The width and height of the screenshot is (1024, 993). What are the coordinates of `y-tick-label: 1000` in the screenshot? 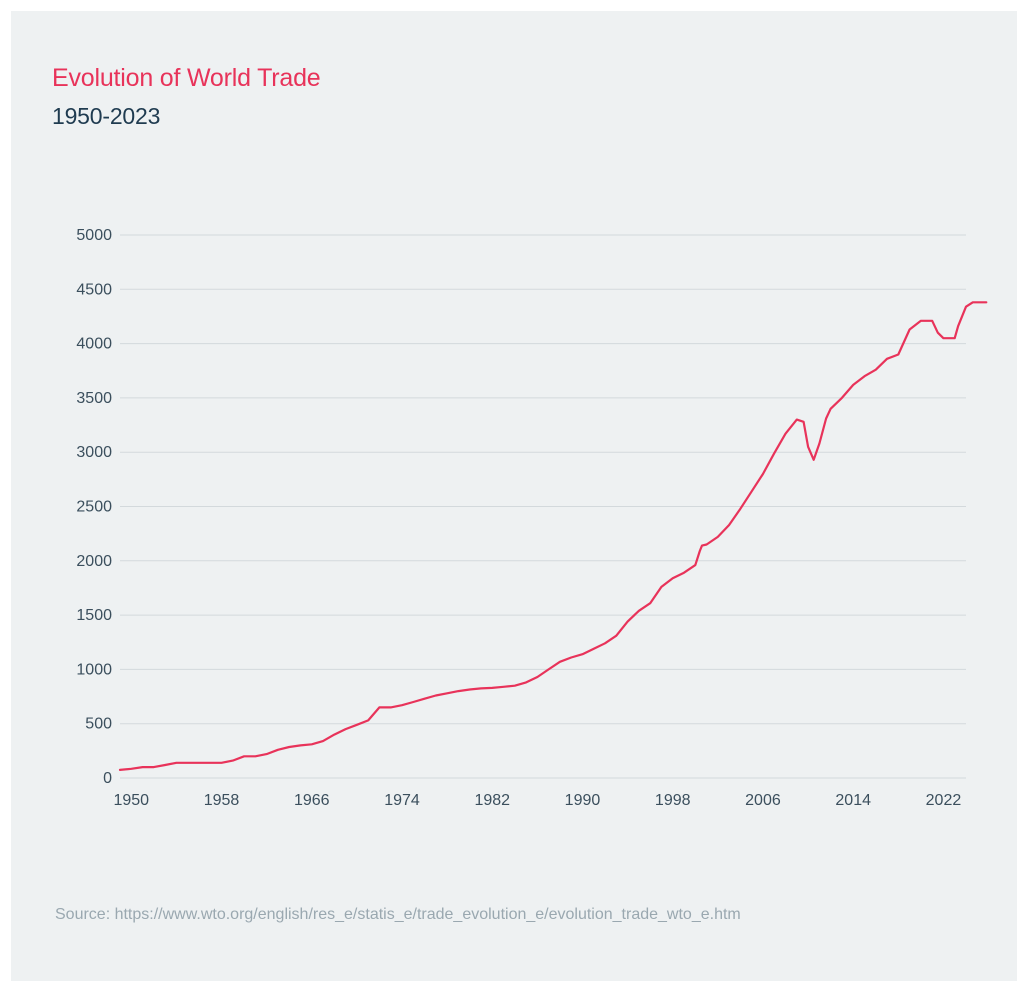 It's located at (94, 669).